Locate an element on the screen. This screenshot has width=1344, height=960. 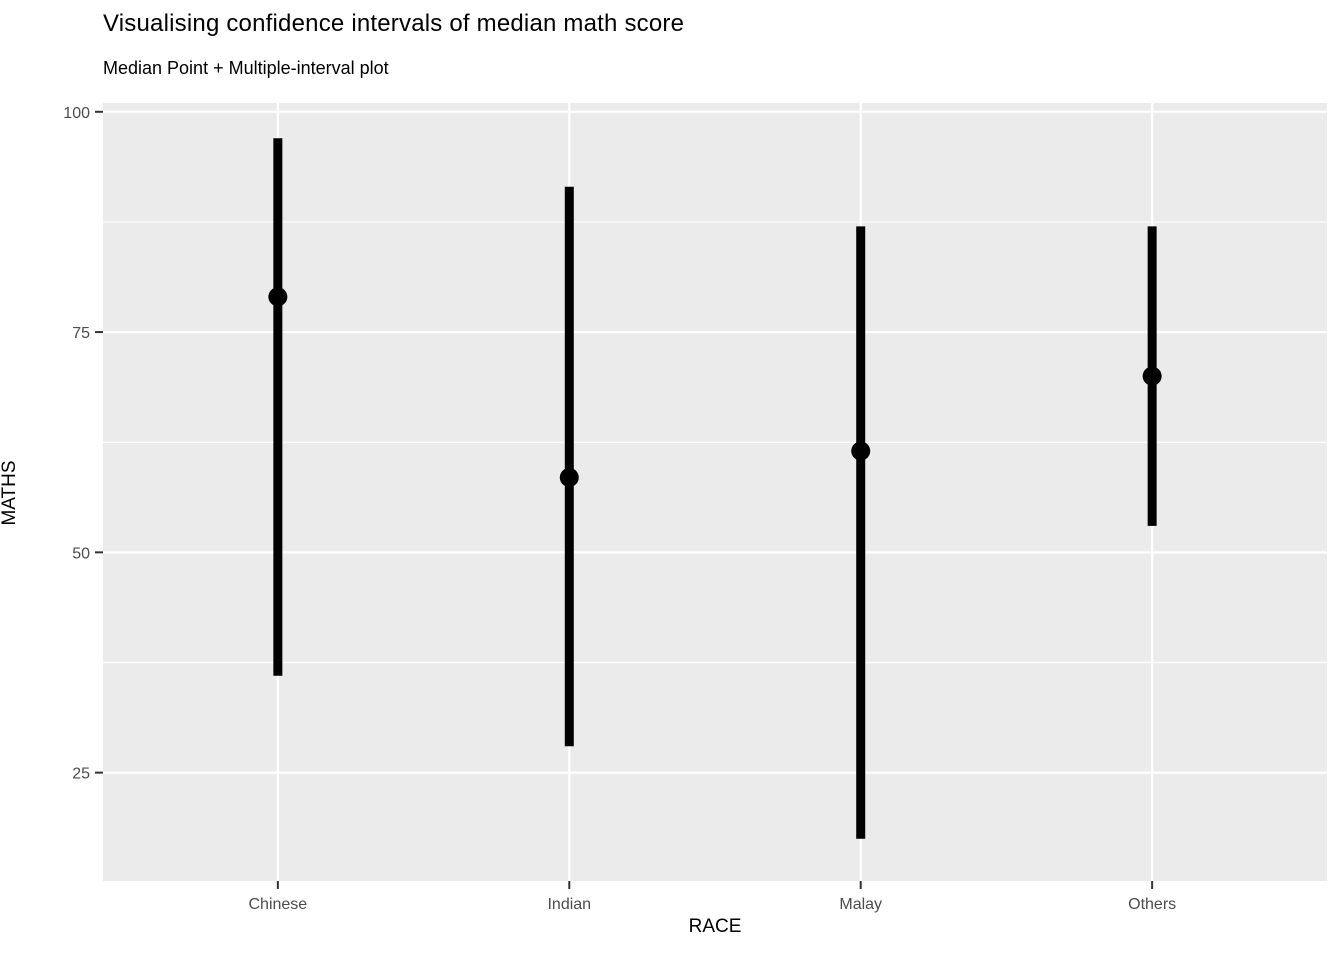
y-axis-title: MATHS is located at coordinates (10, 493).